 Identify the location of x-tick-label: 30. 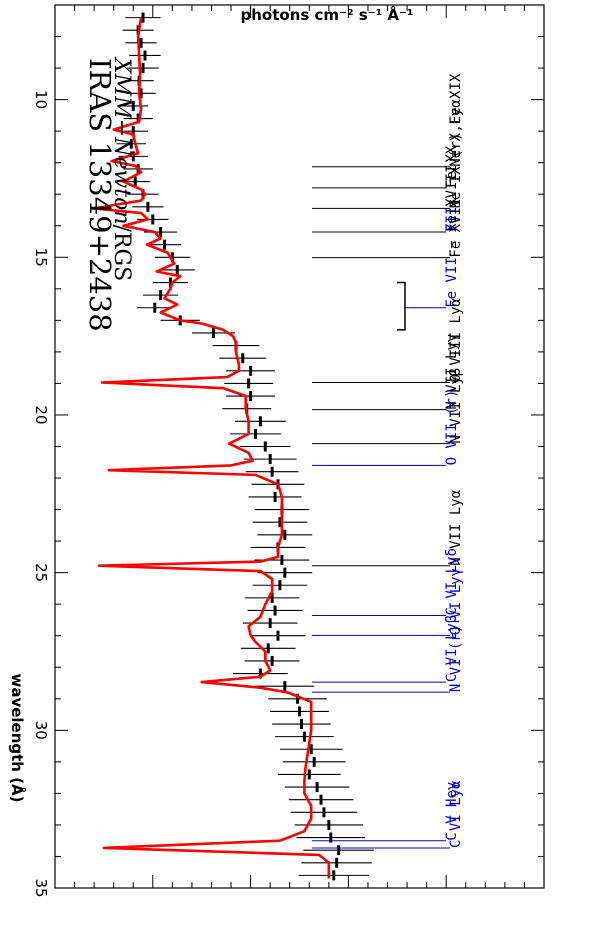
(41, 730).